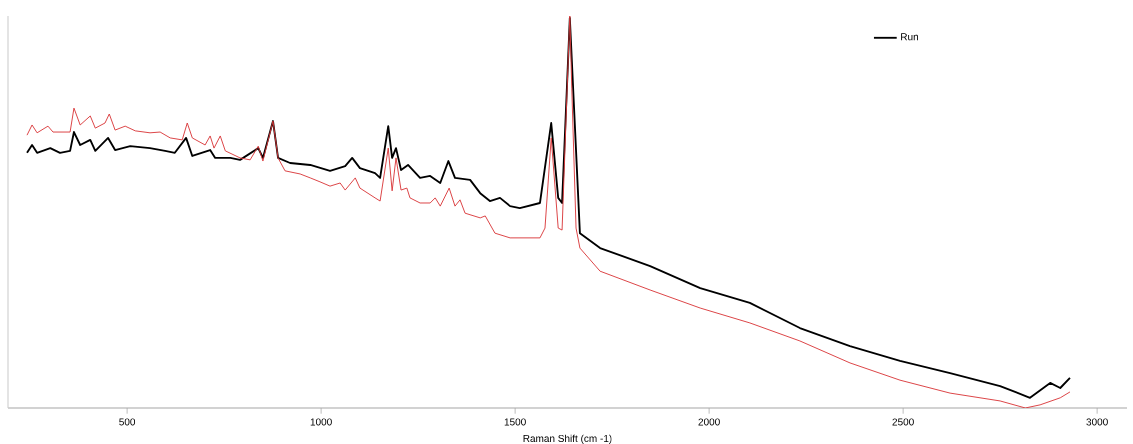  What do you see at coordinates (903, 422) in the screenshot?
I see `x-tick-label: 2500` at bounding box center [903, 422].